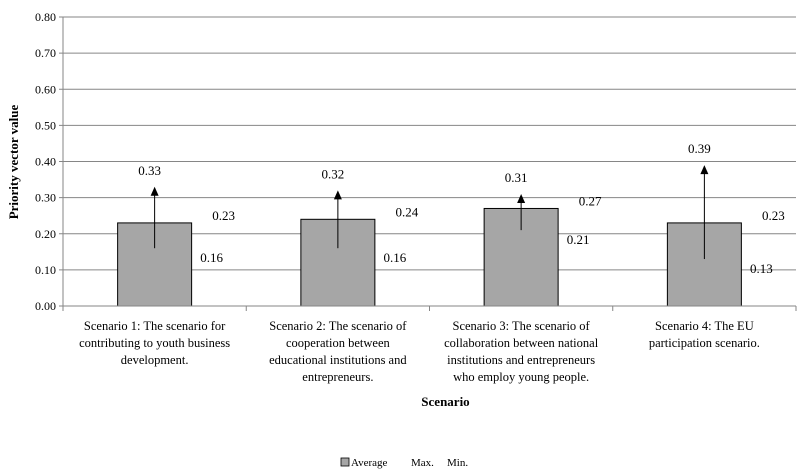 This screenshot has width=802, height=472. I want to click on y-tick-label: 0.60, so click(45, 89).